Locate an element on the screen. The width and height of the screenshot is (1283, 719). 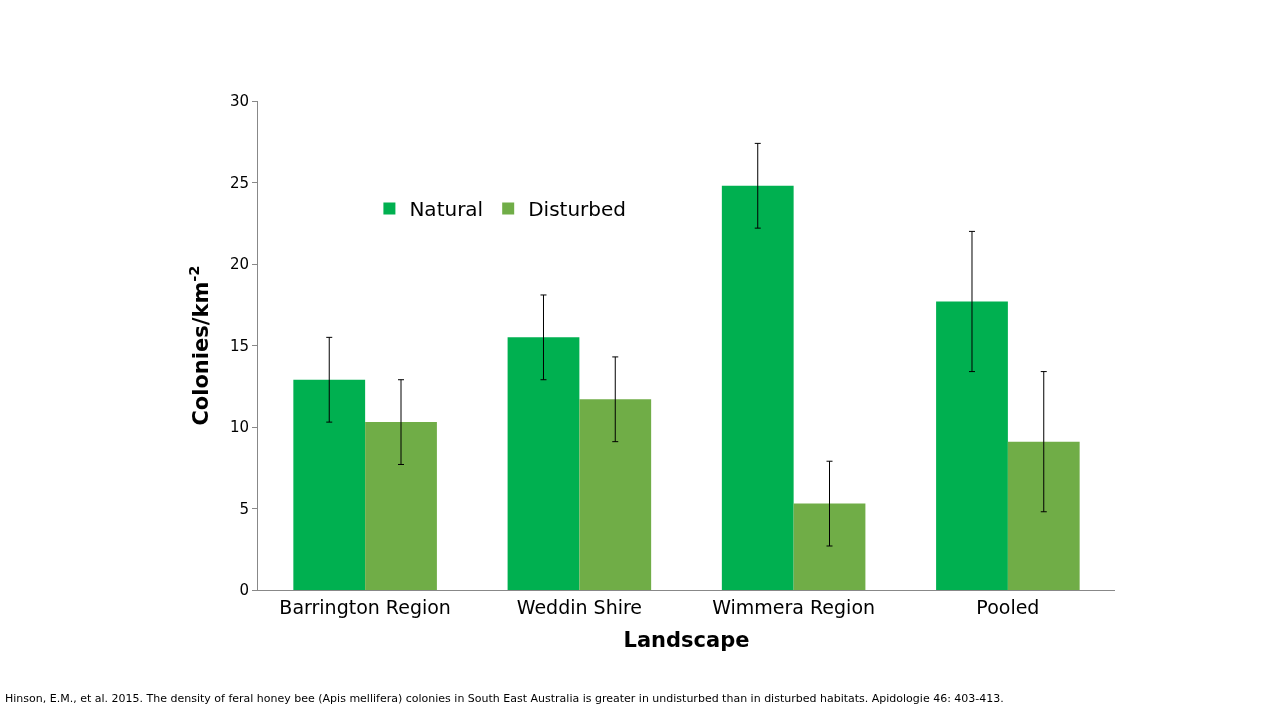
y-tick-label: 25 is located at coordinates (239, 182).